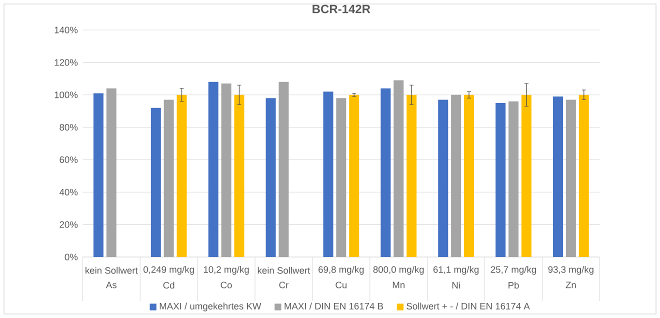 The image size is (660, 318). What do you see at coordinates (66, 95) in the screenshot?
I see `y-tick-label: 100%` at bounding box center [66, 95].